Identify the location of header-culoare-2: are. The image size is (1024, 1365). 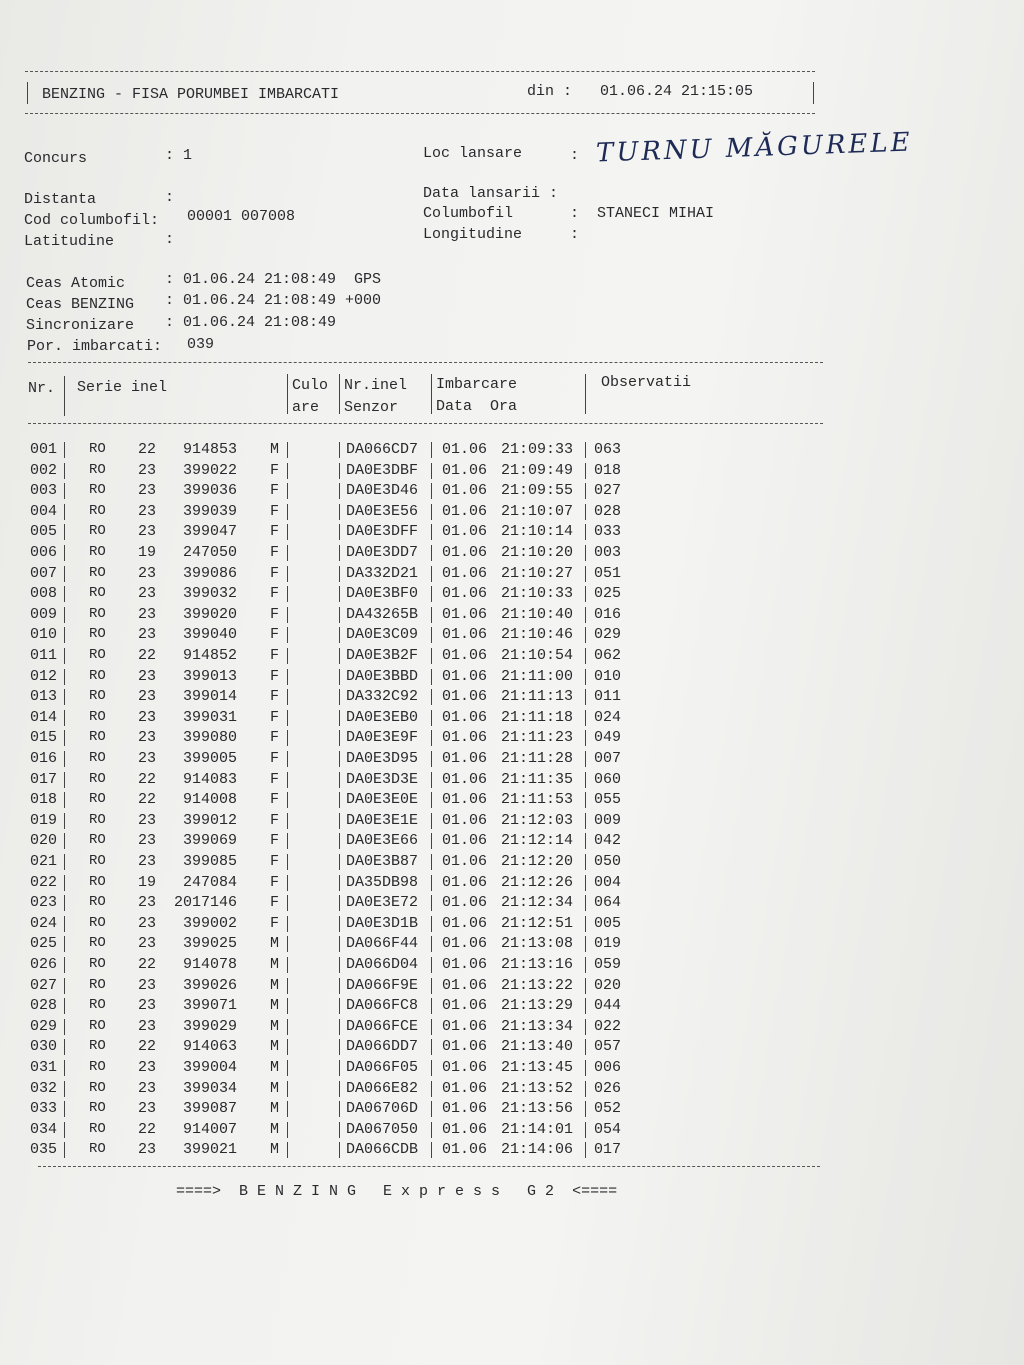
(306, 407).